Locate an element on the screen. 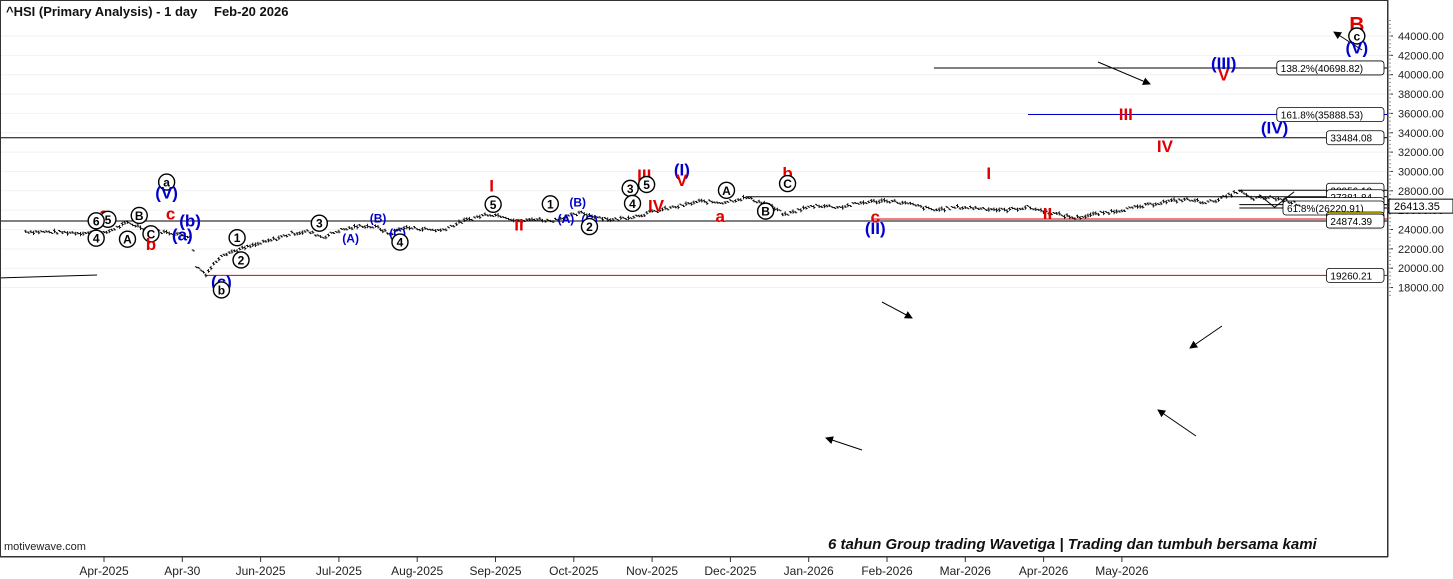 The image size is (1453, 579). time-tick-label: Oct-2025 is located at coordinates (574, 571).